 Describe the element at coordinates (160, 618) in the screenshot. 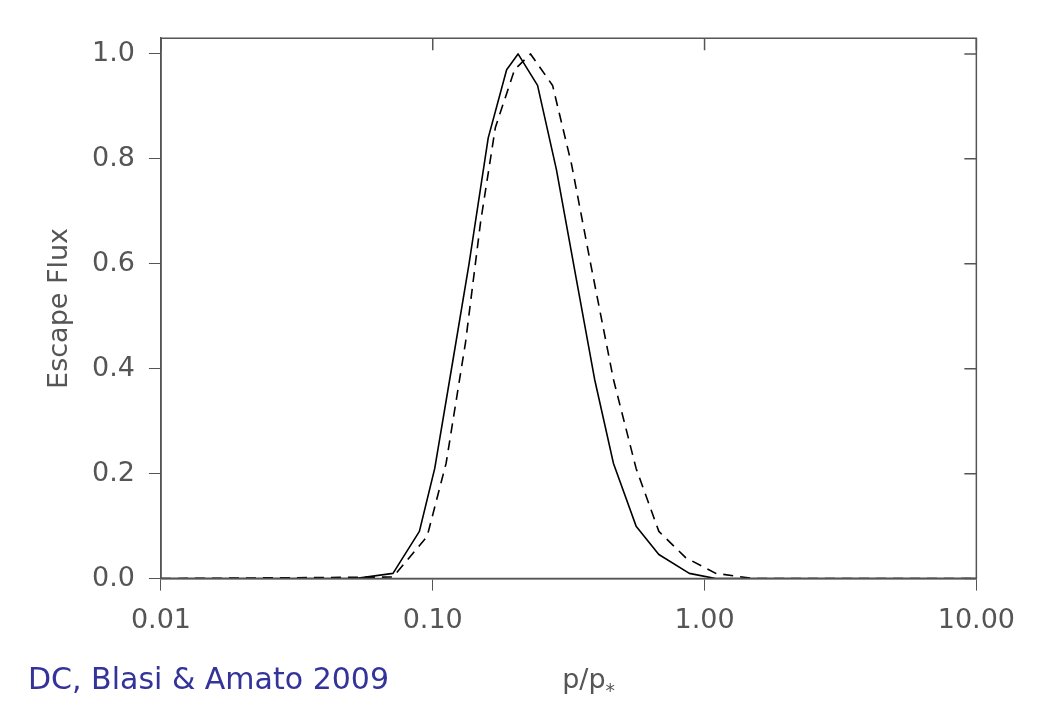

I see `x-tick-label: 0.01` at that location.